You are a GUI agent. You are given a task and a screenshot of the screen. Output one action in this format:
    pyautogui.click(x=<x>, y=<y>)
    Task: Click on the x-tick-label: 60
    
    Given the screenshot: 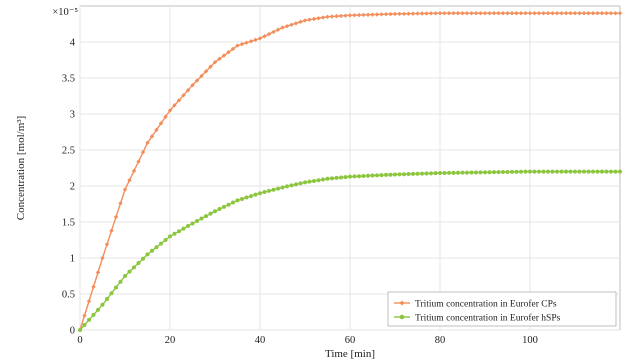 What is the action you would take?
    pyautogui.click(x=350, y=340)
    